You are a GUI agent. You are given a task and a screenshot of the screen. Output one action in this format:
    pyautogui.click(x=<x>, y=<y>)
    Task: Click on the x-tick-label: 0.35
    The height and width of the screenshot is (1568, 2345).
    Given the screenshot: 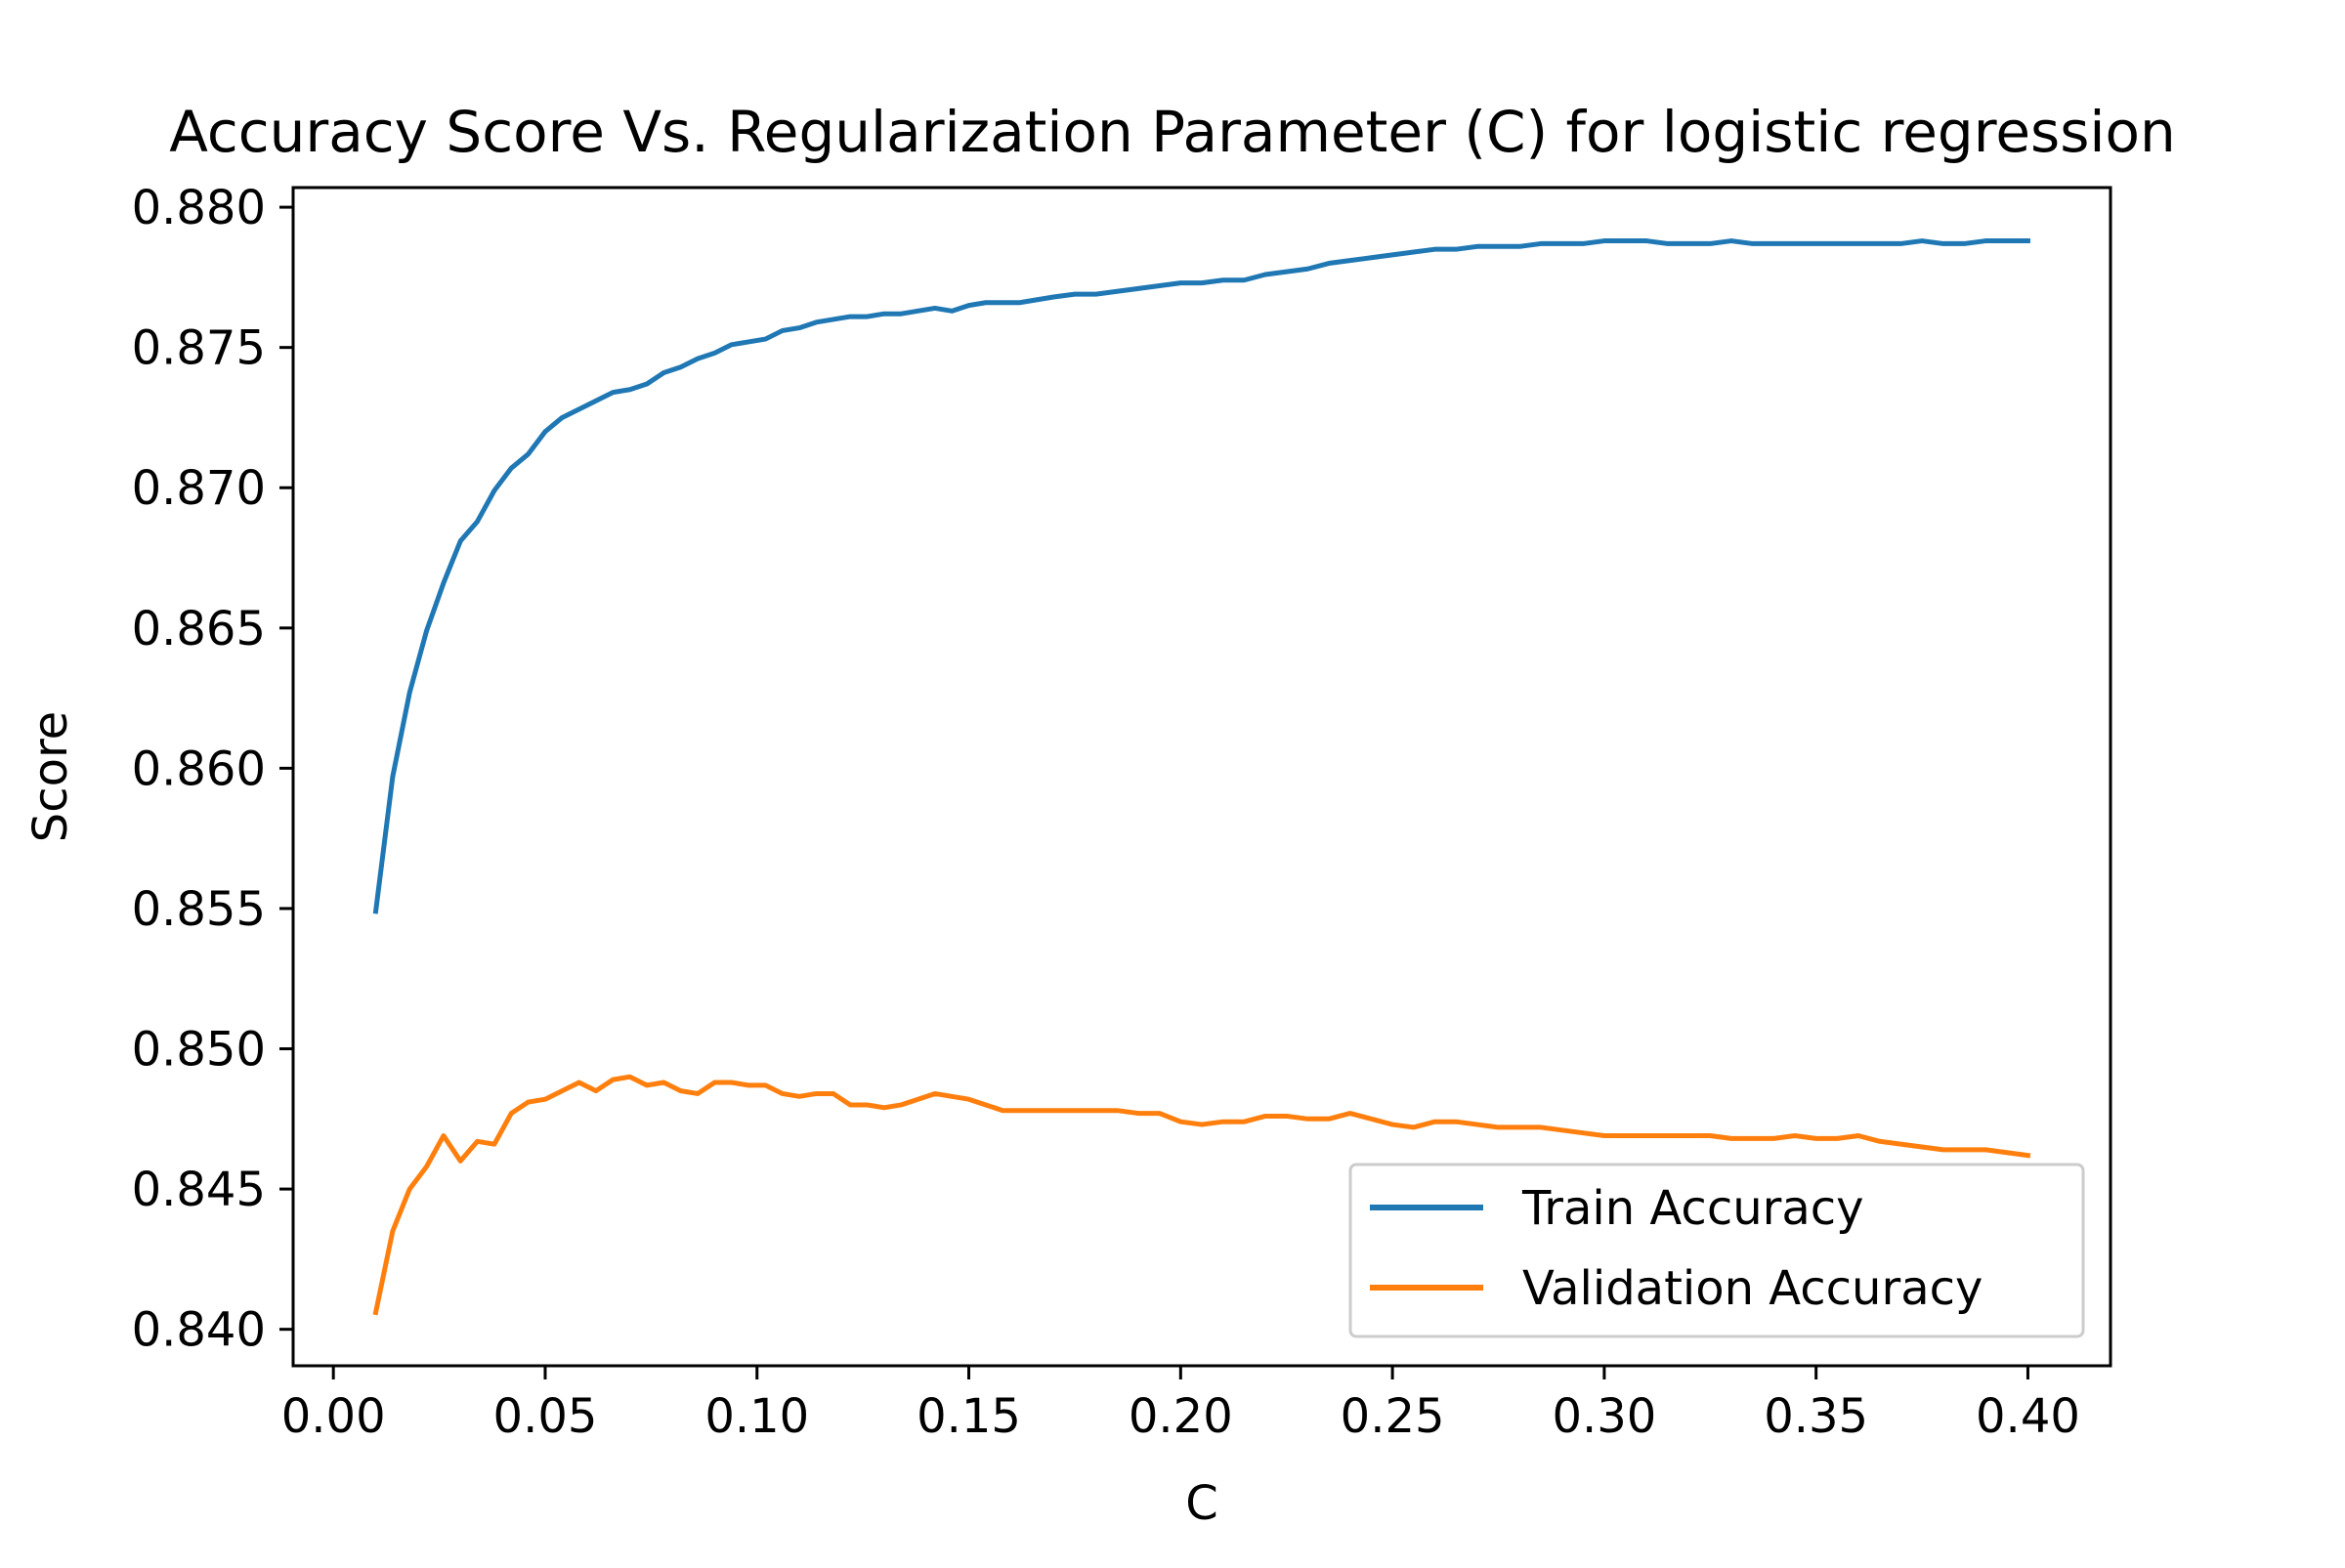 What is the action you would take?
    pyautogui.click(x=1816, y=1416)
    